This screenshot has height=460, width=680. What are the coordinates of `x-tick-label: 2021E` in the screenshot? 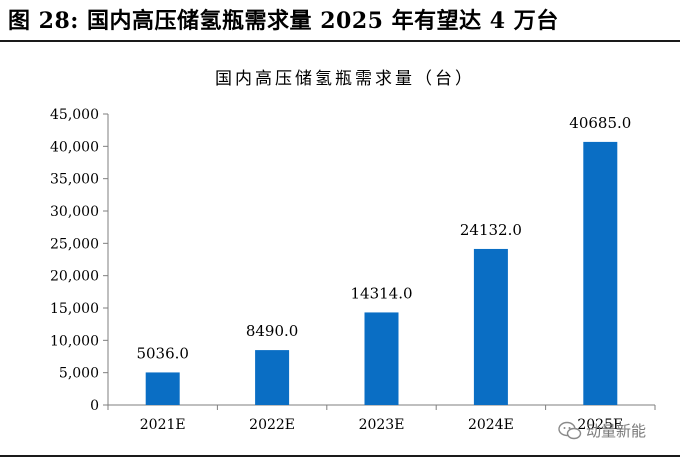 It's located at (163, 425).